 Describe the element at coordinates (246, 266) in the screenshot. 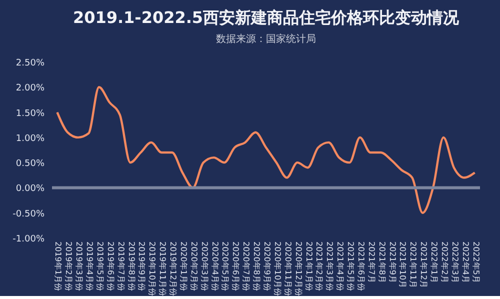

I see `x-tick-label: 2020年7月份` at that location.